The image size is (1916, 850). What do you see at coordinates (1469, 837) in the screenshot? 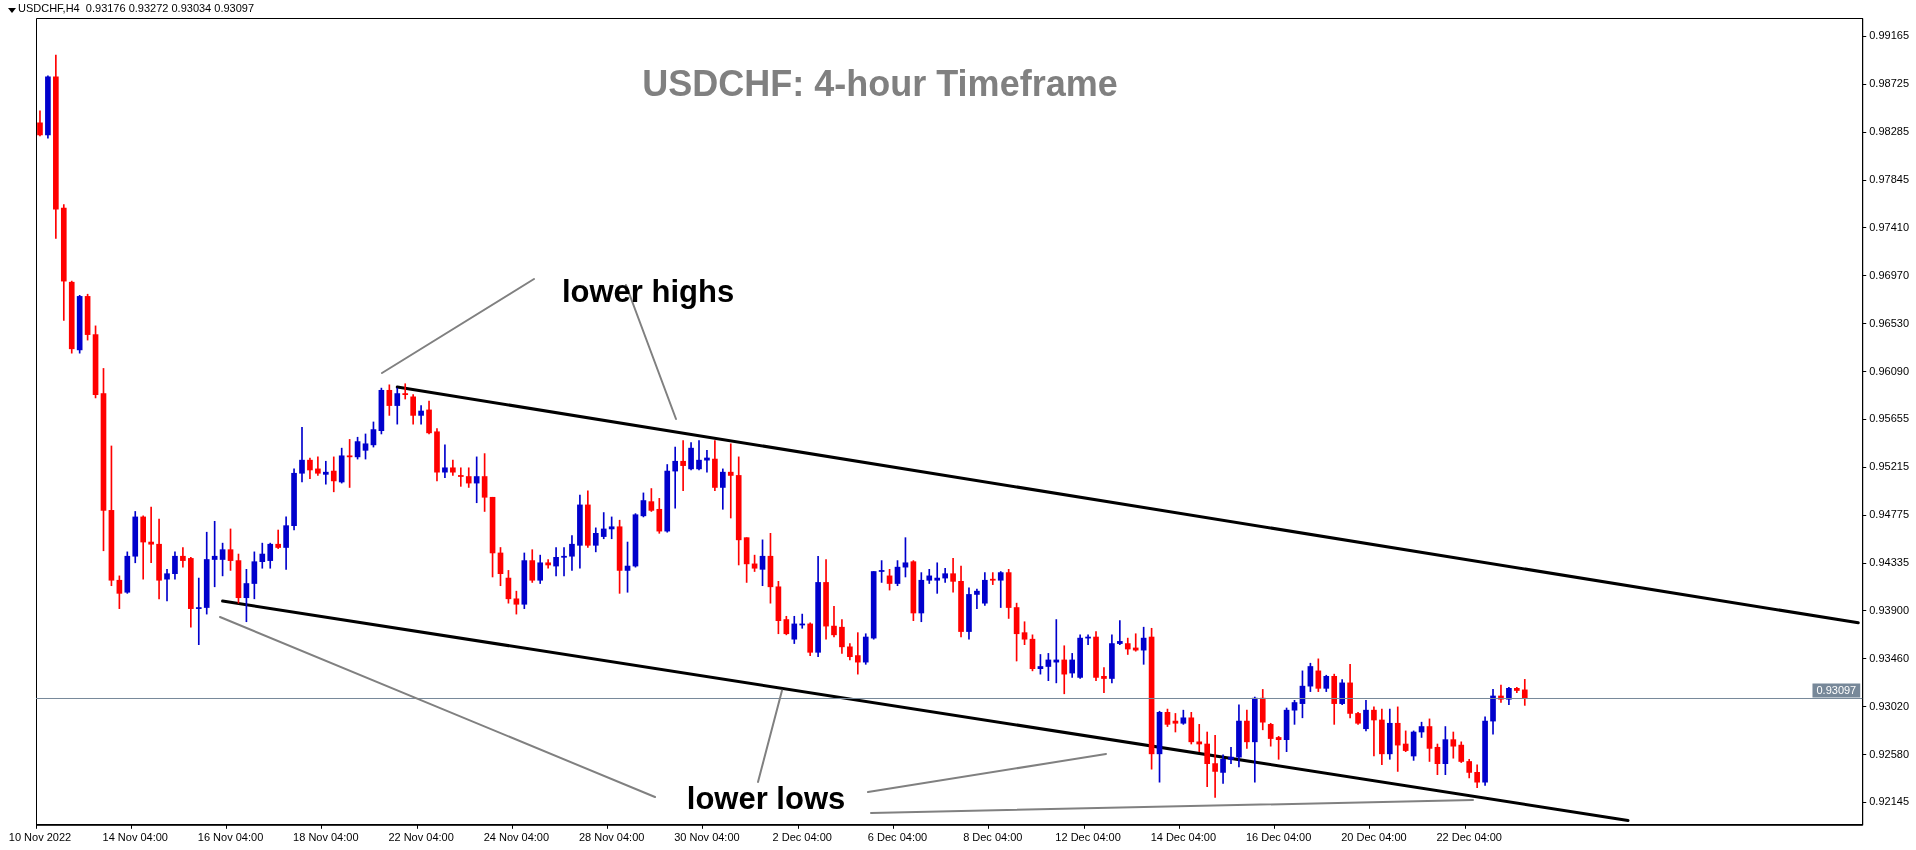
I see `x-tick-label: 22 Dec 04:00` at bounding box center [1469, 837].